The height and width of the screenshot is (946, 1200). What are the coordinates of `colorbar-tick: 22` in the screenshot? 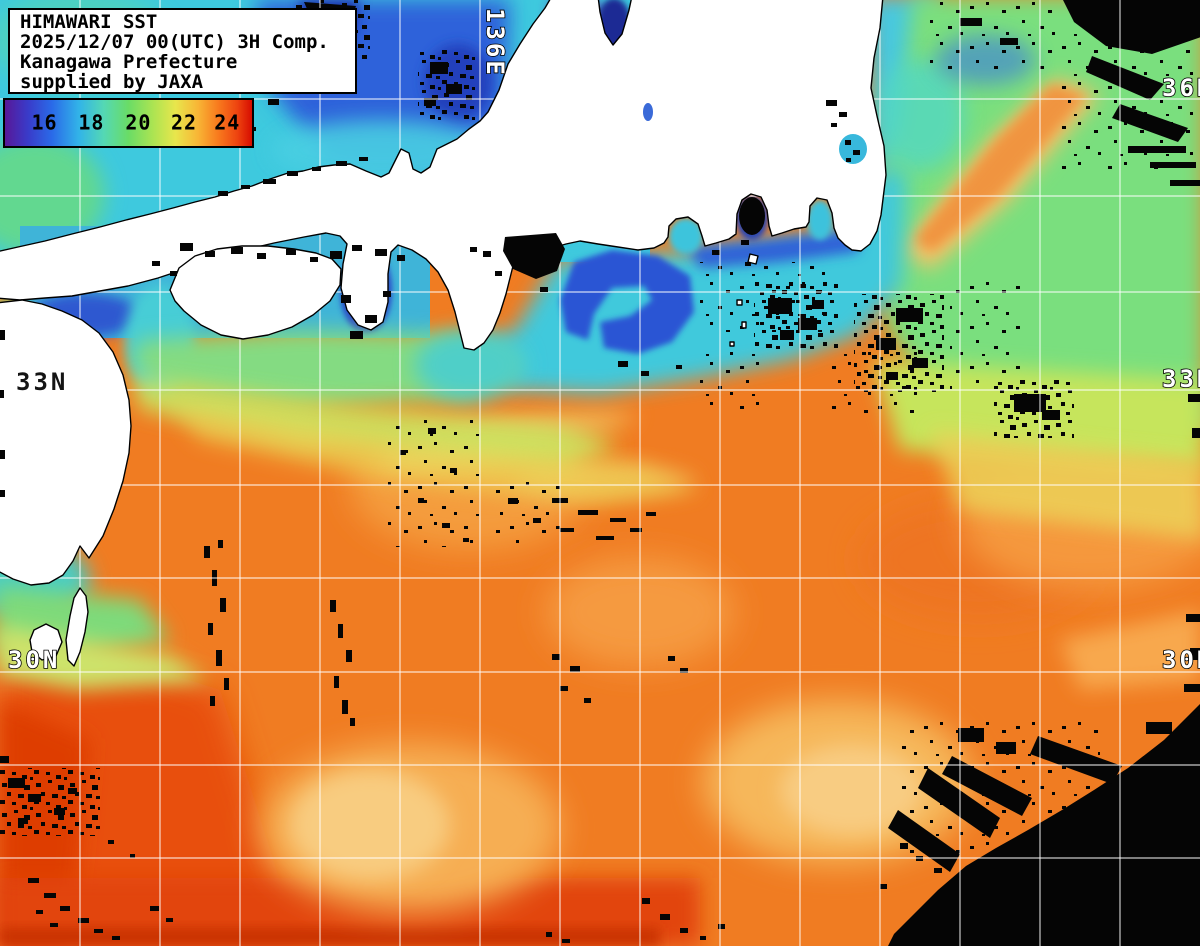 It's located at (184, 122).